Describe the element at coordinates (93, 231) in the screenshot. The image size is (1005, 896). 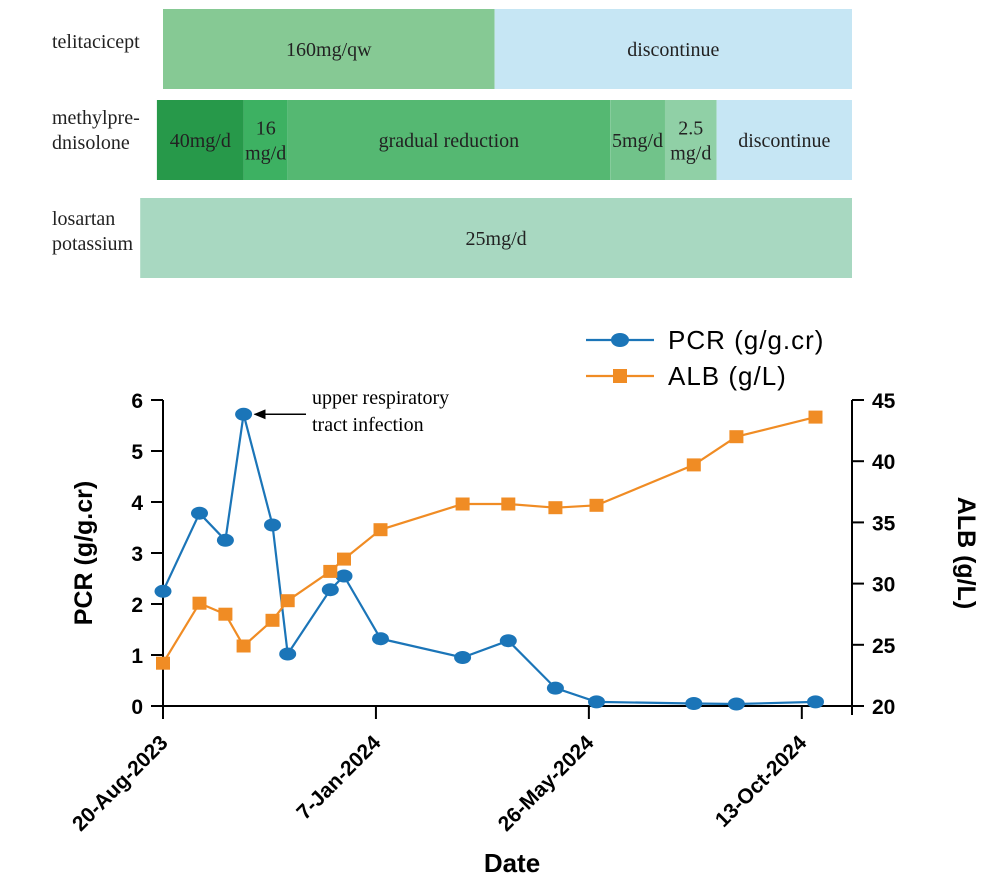
I see `drug-name-label: losartan potassium` at that location.